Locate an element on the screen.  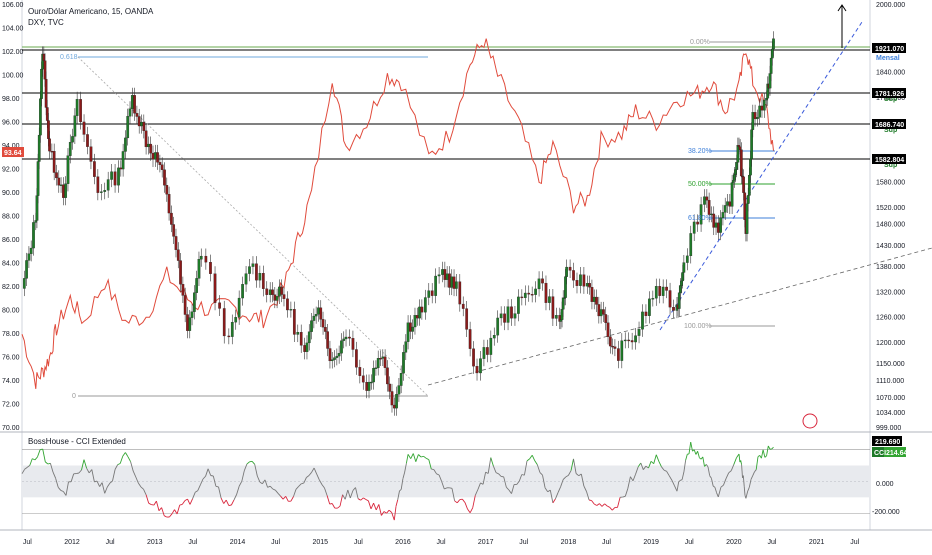
left-tick-label: 106.00 is located at coordinates (13, 5).